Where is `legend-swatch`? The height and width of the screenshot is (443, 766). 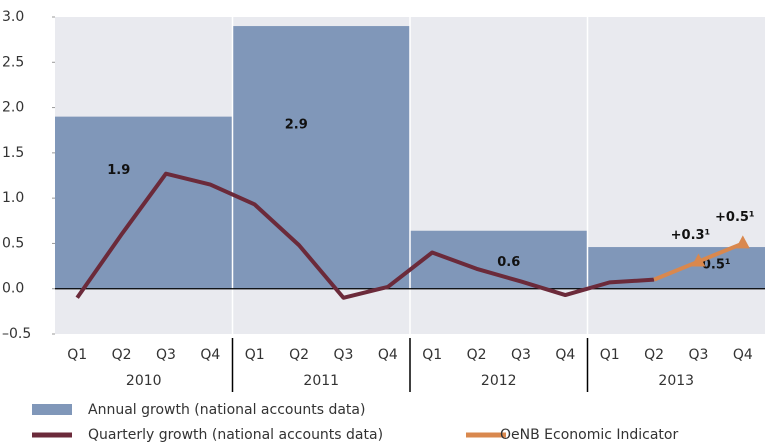 legend-swatch is located at coordinates (52, 409).